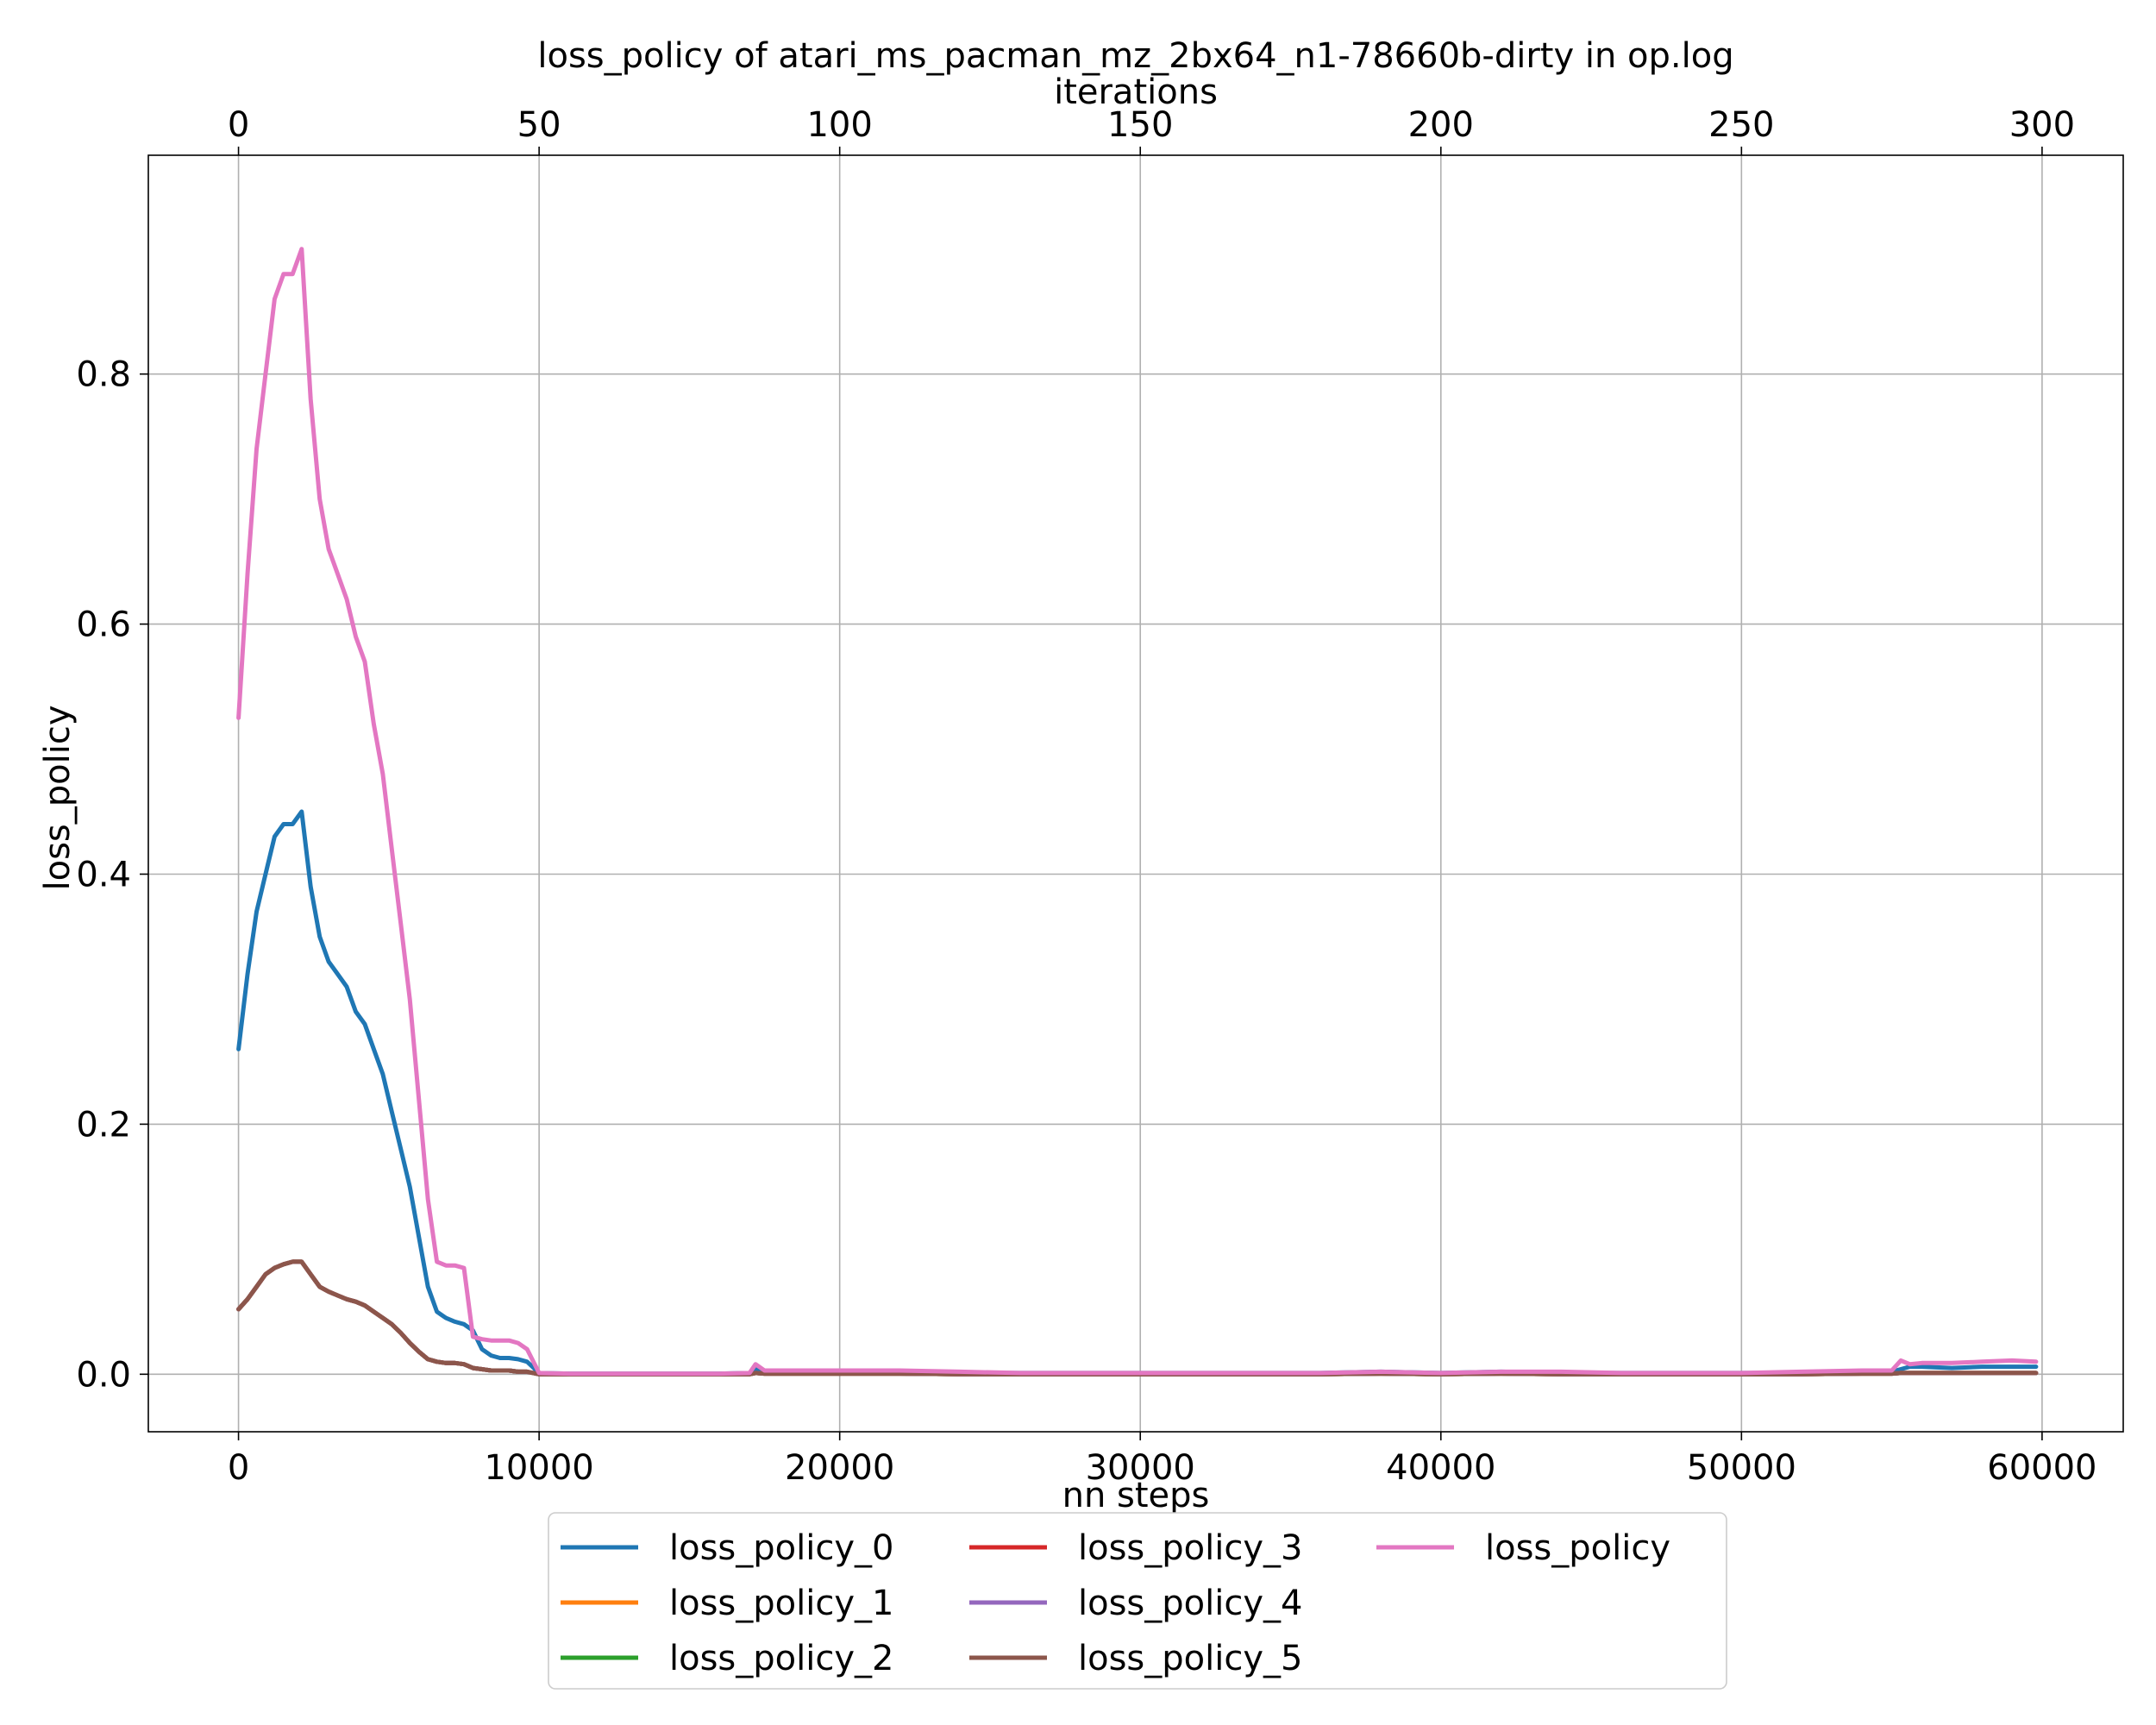 The image size is (2156, 1725). What do you see at coordinates (1140, 1468) in the screenshot?
I see `x-tick-label: 30000` at bounding box center [1140, 1468].